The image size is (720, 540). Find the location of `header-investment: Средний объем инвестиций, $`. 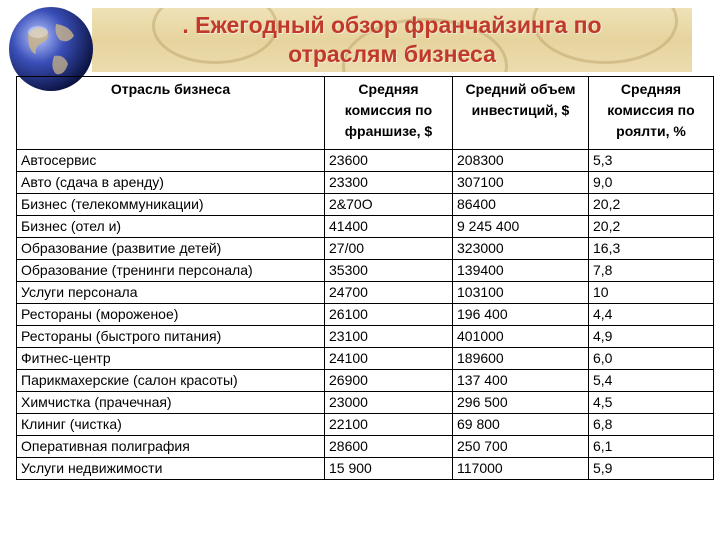

header-investment: Средний объем инвестиций, $ is located at coordinates (520, 113).